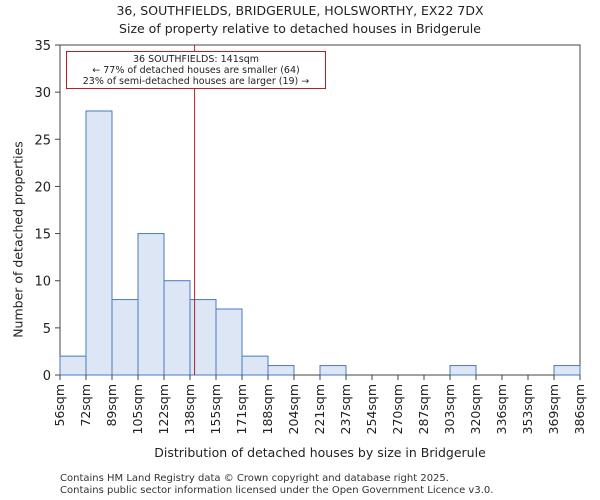 The width and height of the screenshot is (600, 500). What do you see at coordinates (345, 409) in the screenshot?
I see `x-tick-label: 237sqm` at bounding box center [345, 409].